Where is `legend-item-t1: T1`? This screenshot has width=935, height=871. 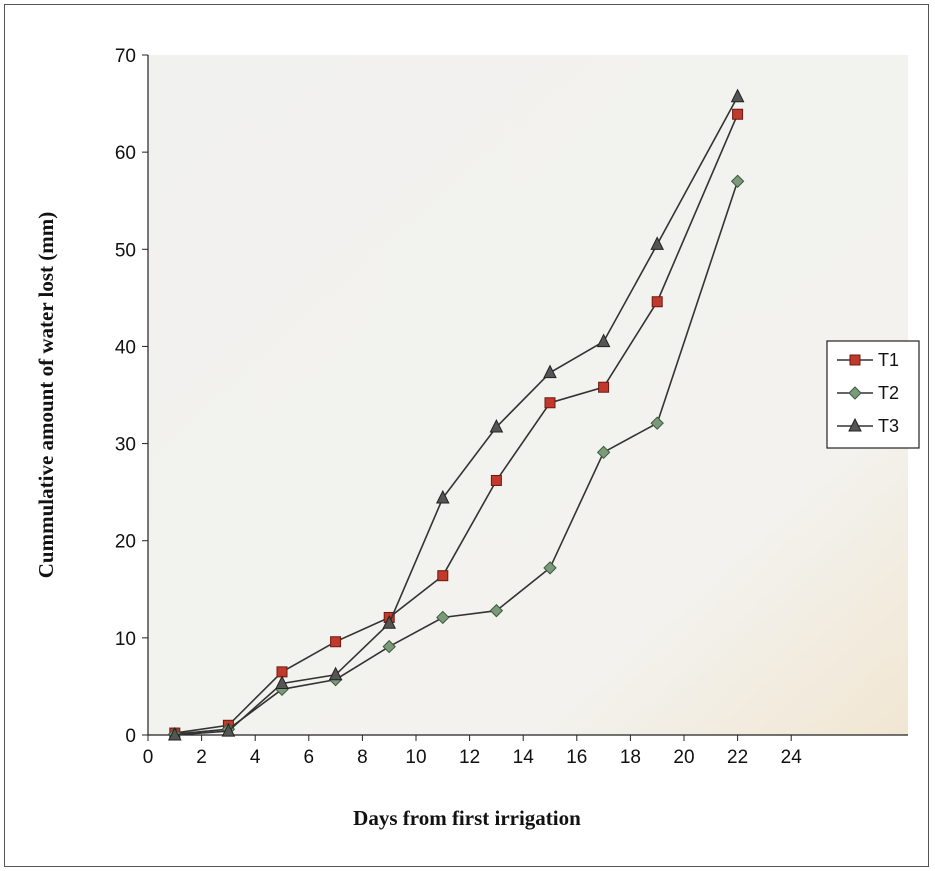 legend-item-t1: T1 is located at coordinates (868, 360).